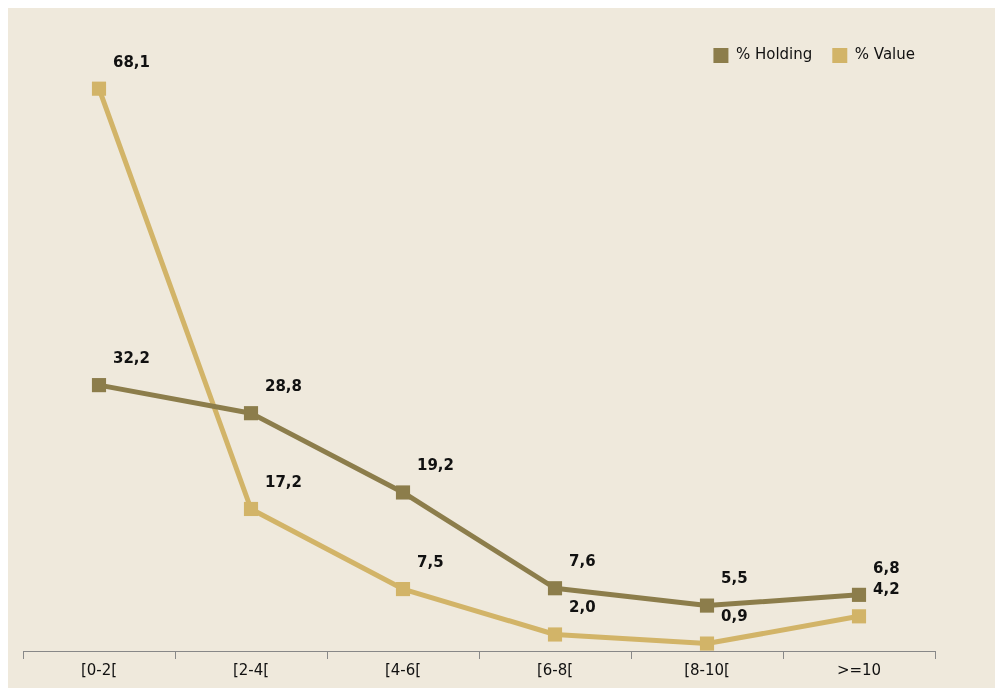 This screenshot has width=1003, height=697. What do you see at coordinates (284, 481) in the screenshot?
I see `data-label: 17,2` at bounding box center [284, 481].